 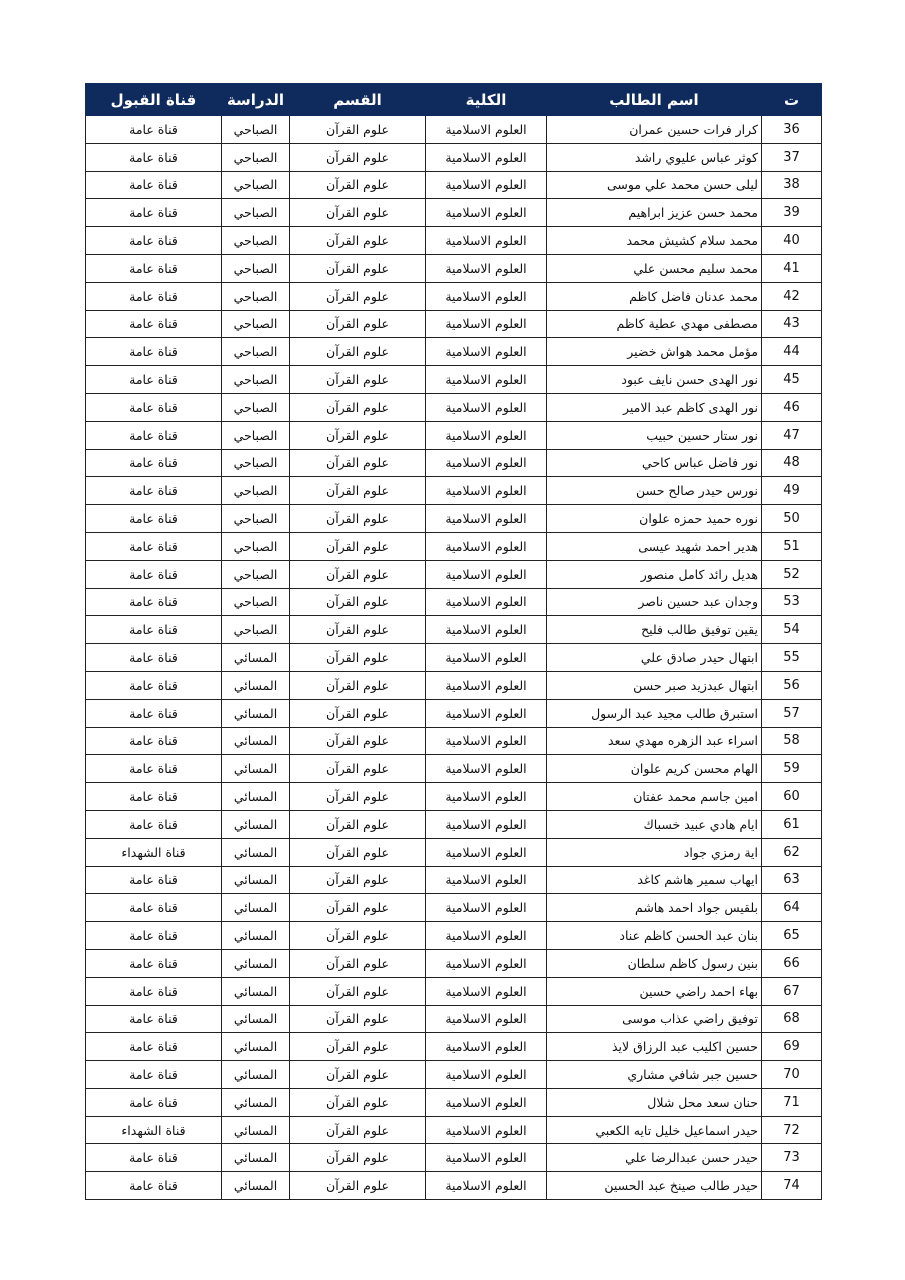 I want to click on cell-num: 37, so click(x=791, y=157).